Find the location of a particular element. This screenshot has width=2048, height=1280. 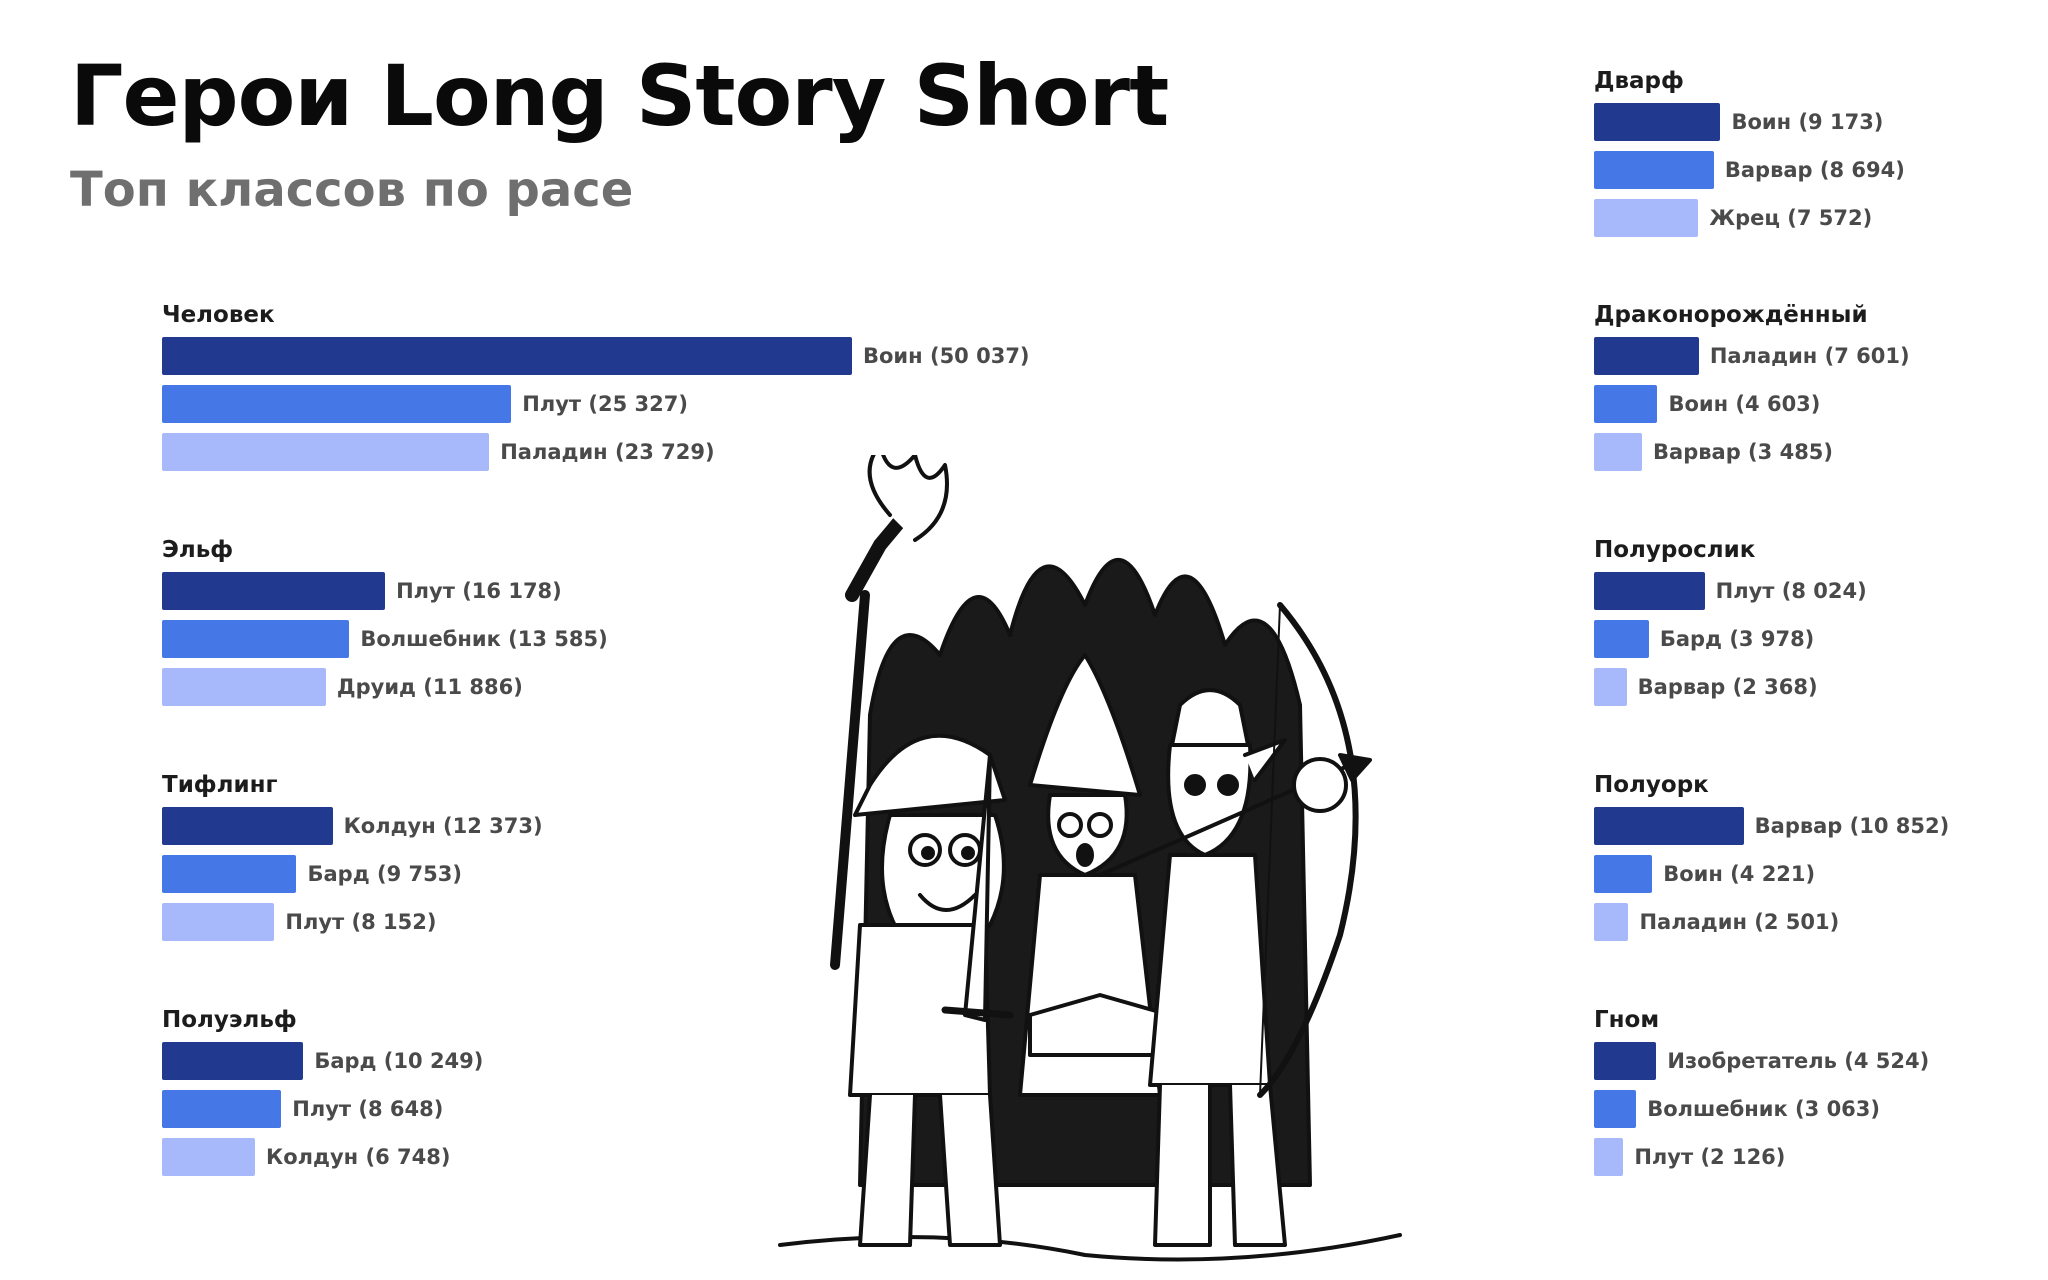

race-label: Полуэльф is located at coordinates (229, 1020).